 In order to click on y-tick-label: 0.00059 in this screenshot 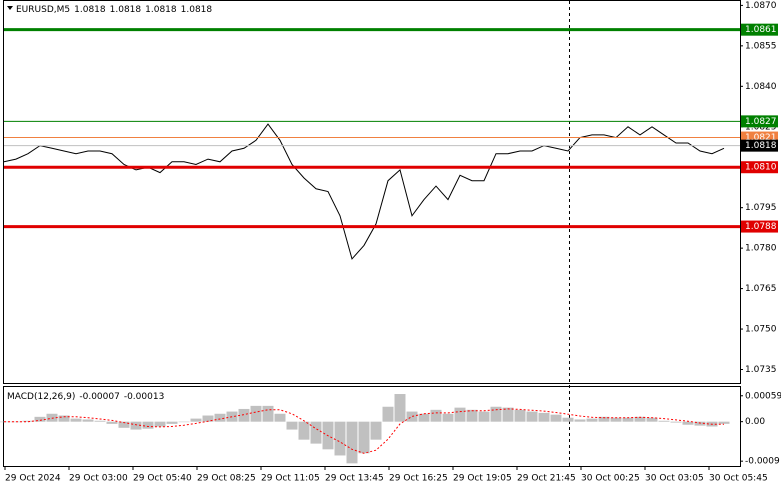, I will do `click(763, 396)`.